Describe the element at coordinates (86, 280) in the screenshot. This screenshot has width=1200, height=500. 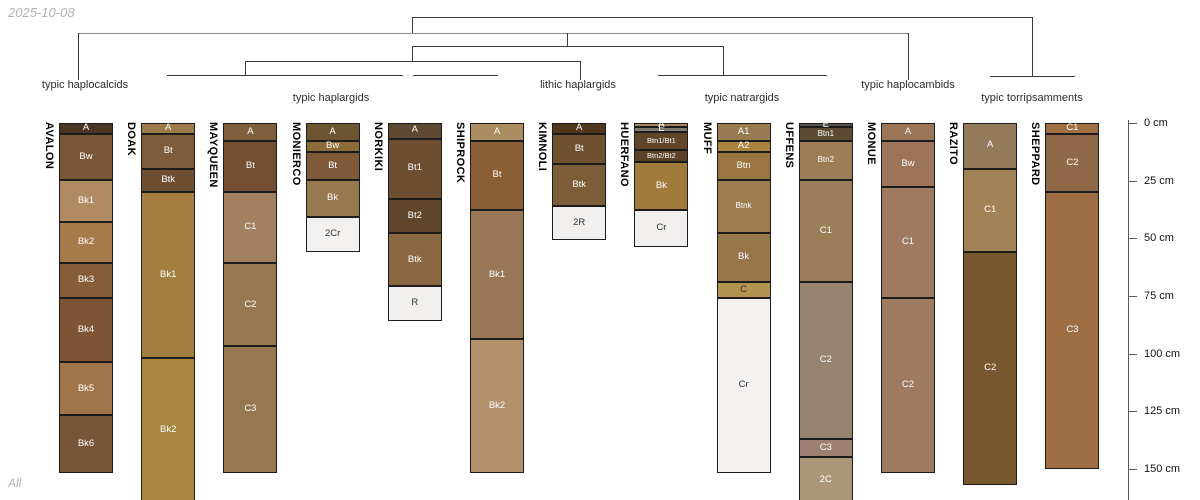
I see `horizon-bk3` at that location.